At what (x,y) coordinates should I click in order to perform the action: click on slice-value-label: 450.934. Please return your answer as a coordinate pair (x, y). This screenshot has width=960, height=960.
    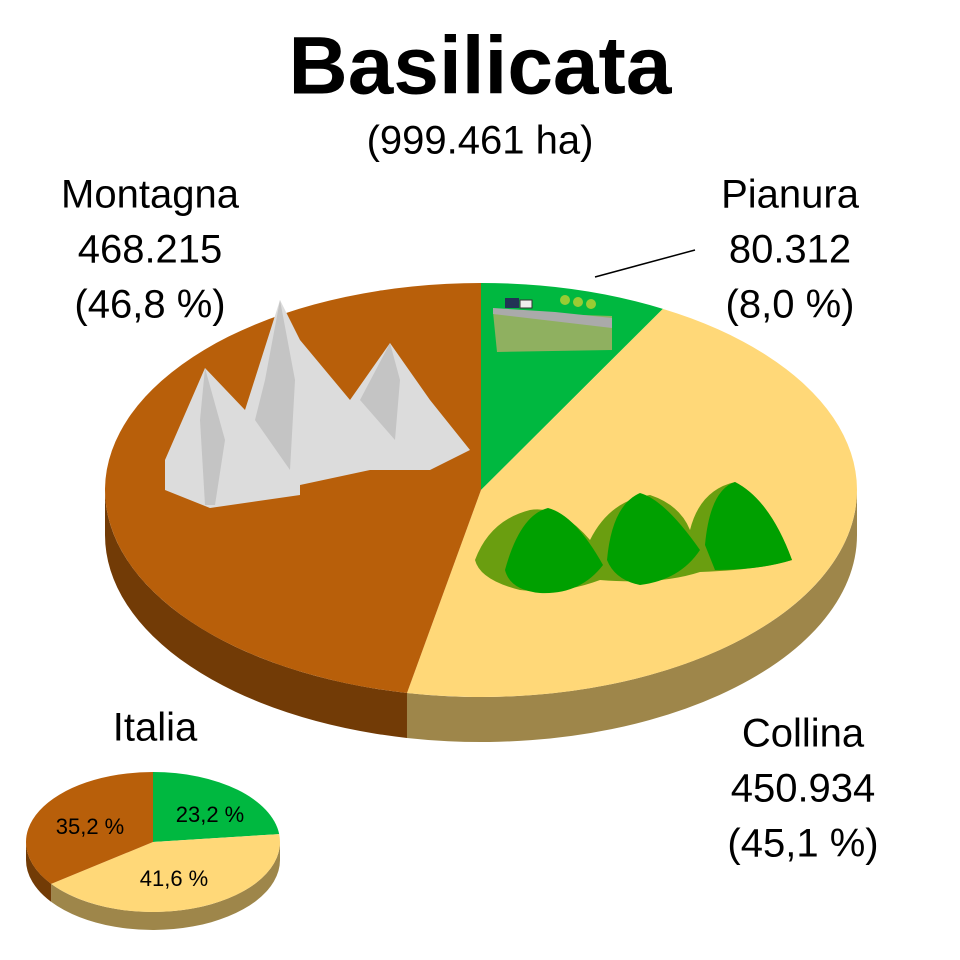
    Looking at the image, I should click on (803, 789).